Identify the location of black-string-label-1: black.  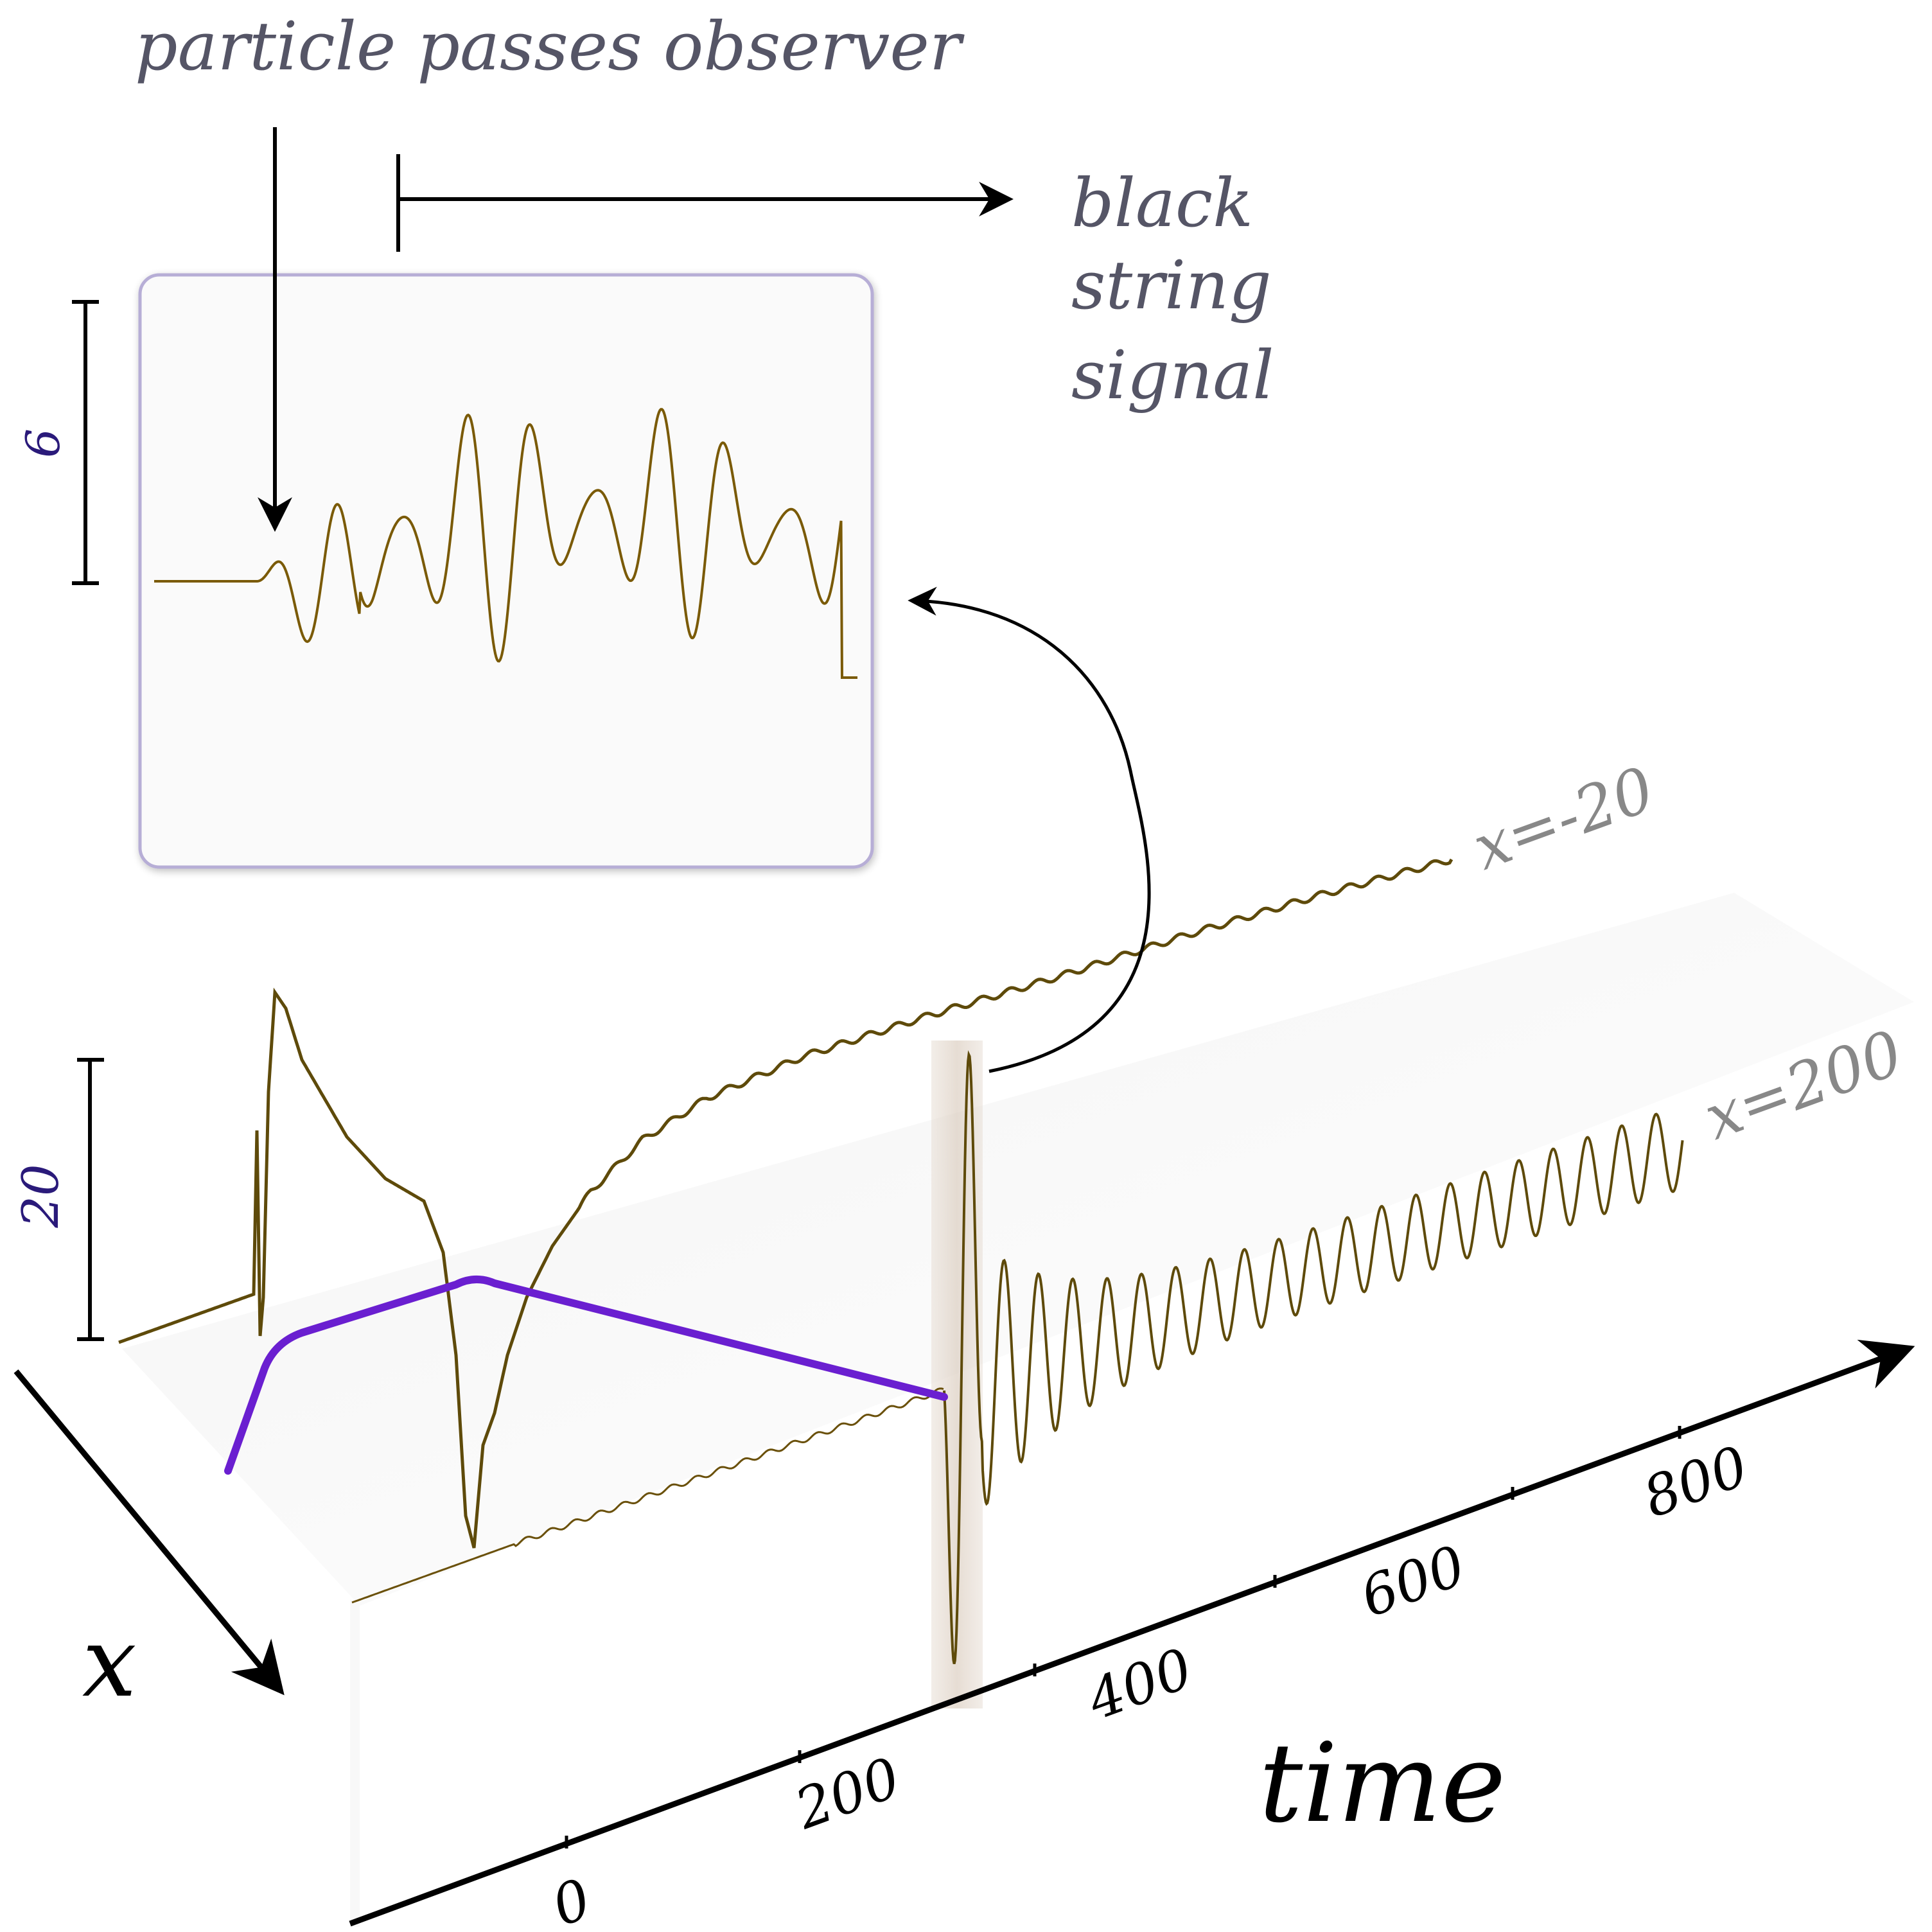
(1162, 203).